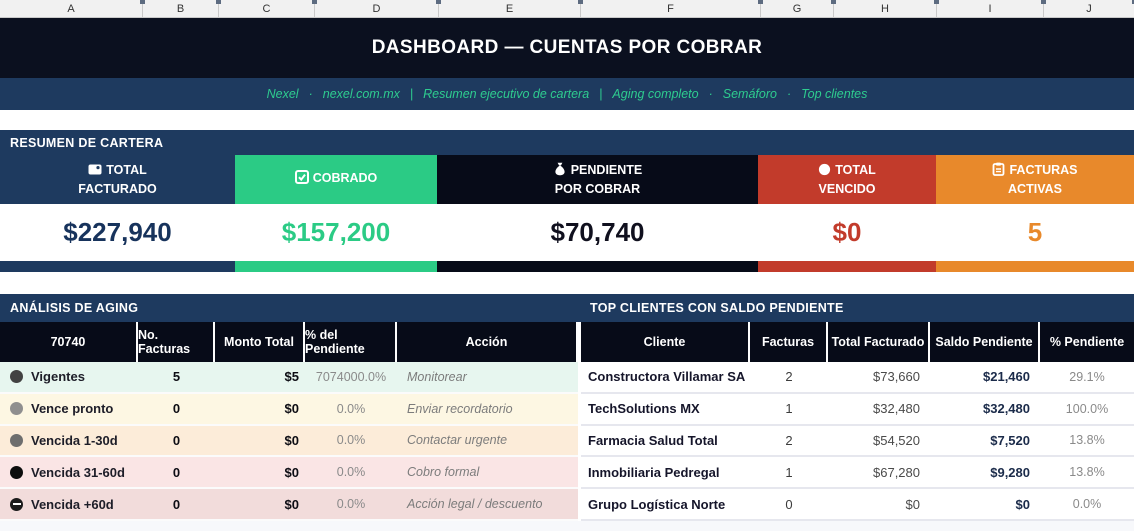 The height and width of the screenshot is (531, 1134). Describe the element at coordinates (665, 473) in the screenshot. I see `cliente-name: Inmobiliaria Pedregal` at that location.